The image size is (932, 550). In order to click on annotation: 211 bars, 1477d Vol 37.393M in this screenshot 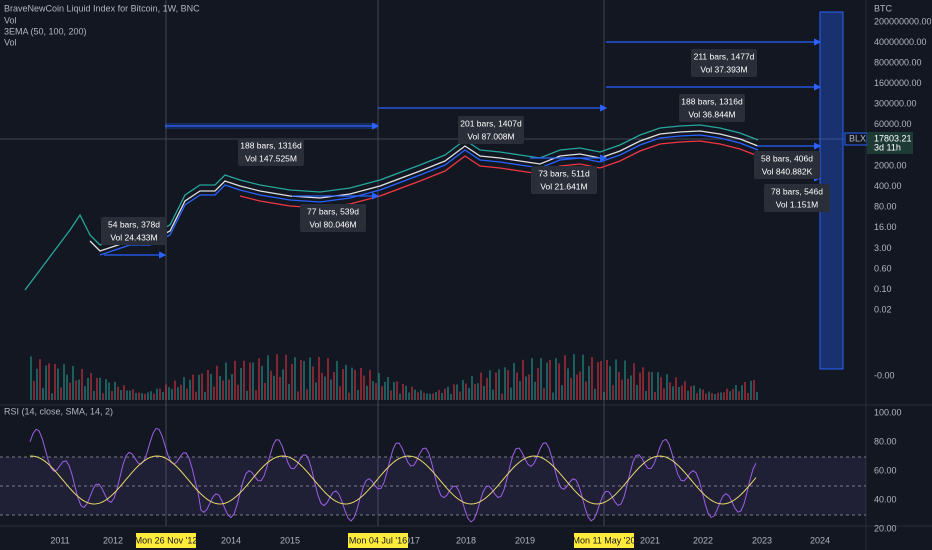, I will do `click(724, 63)`.